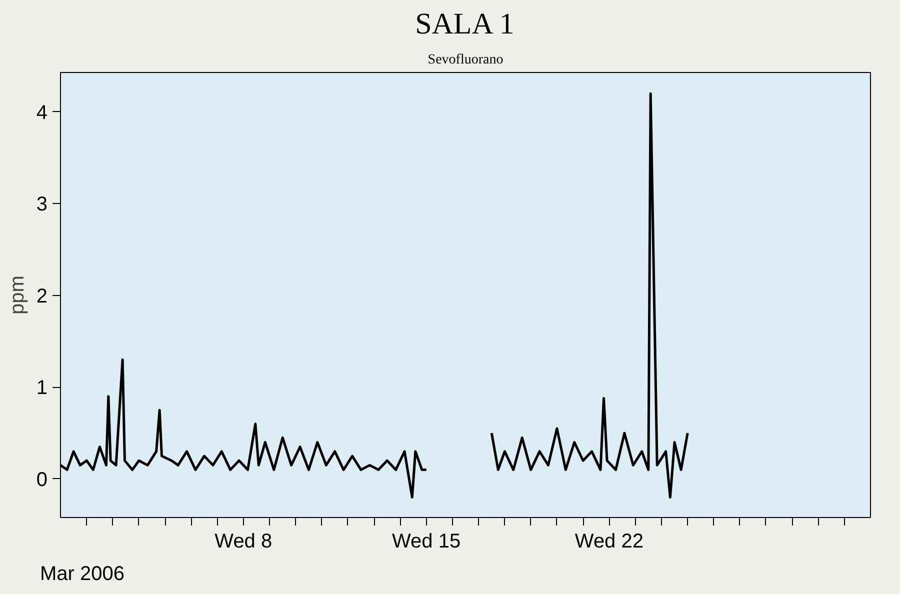 The height and width of the screenshot is (595, 910). What do you see at coordinates (82, 574) in the screenshot?
I see `text: Mar 2006` at bounding box center [82, 574].